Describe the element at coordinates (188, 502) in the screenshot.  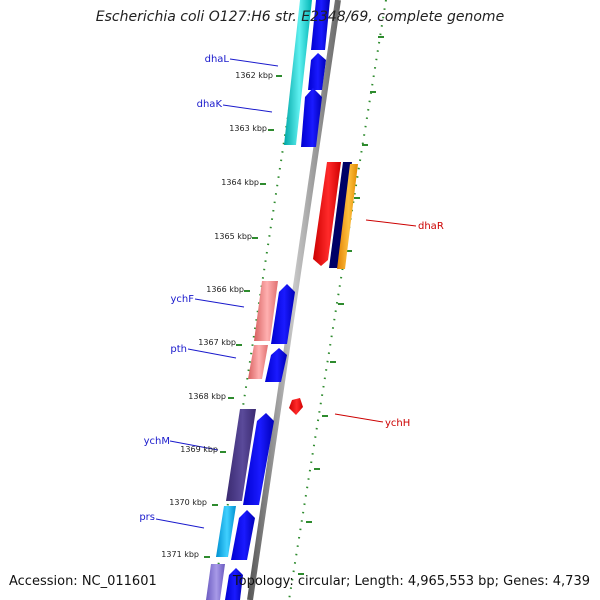
I see `tick-label: 1370 kbp` at that location.